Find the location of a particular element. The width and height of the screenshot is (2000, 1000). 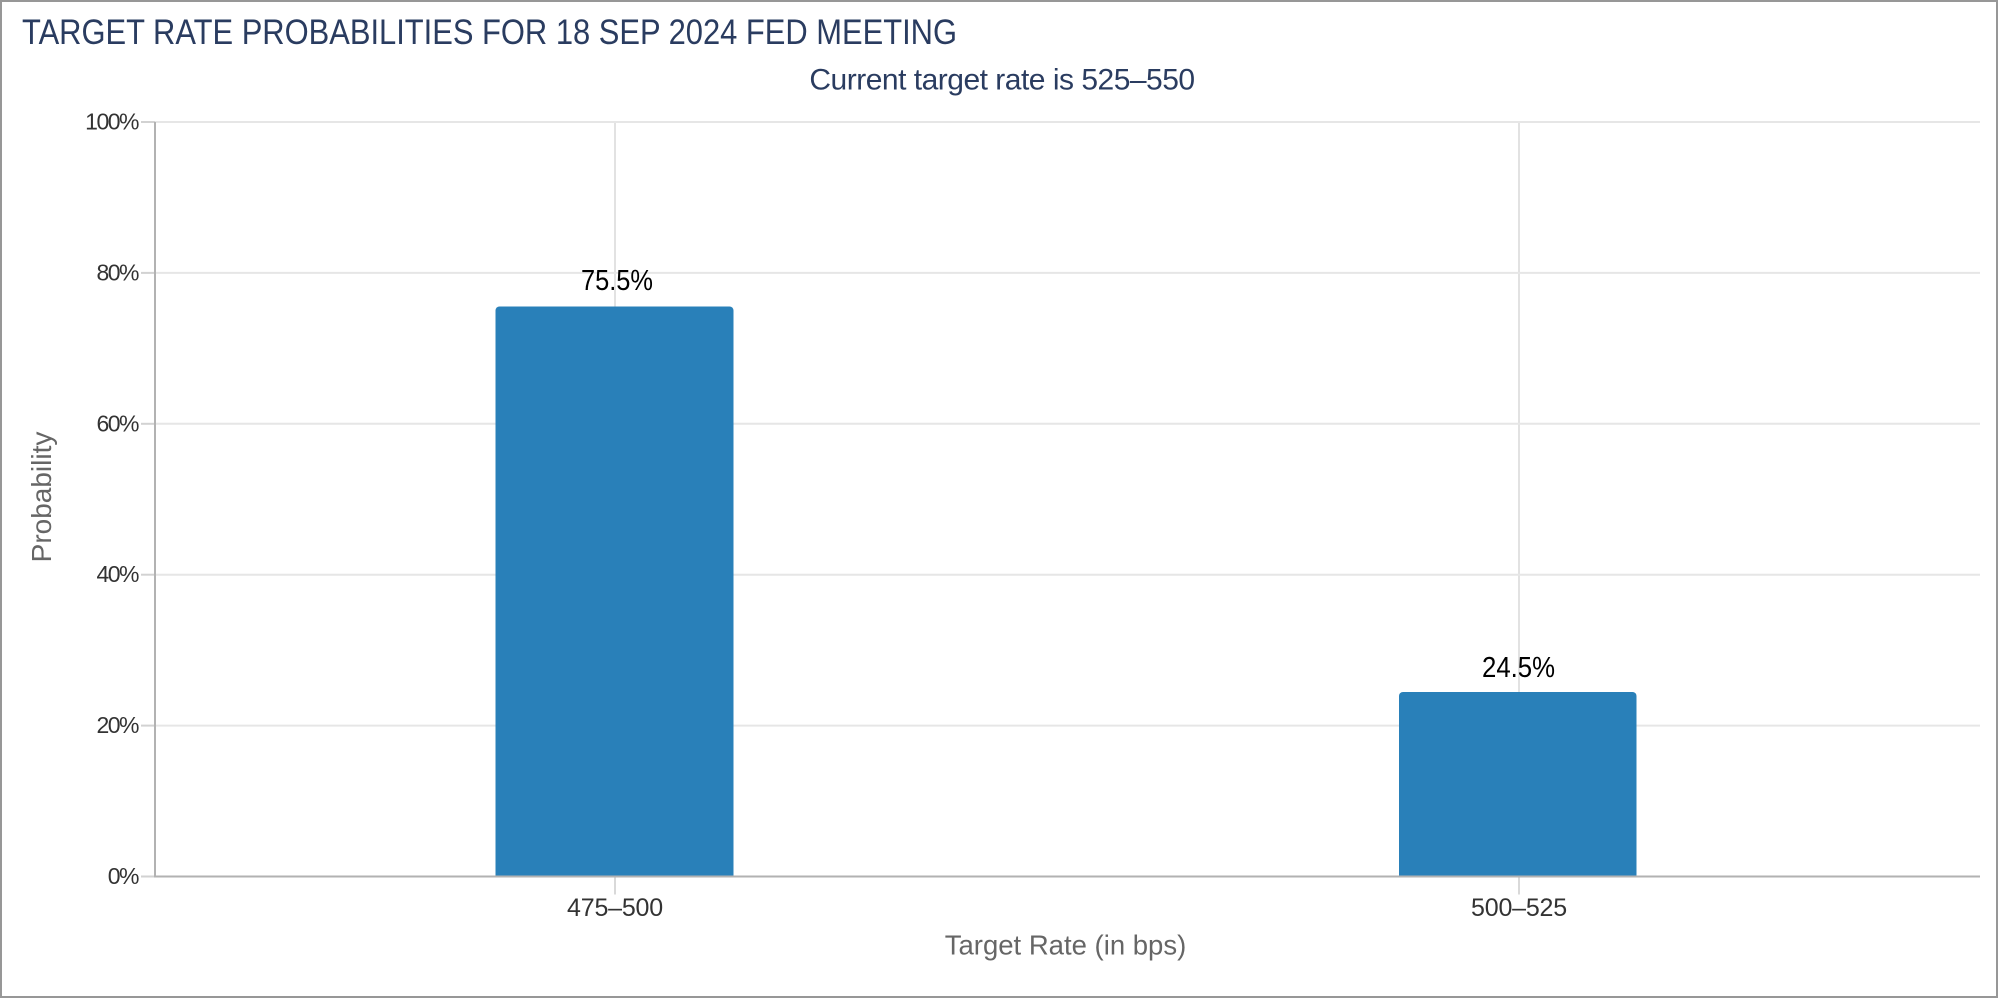

svg-text: 500–525 is located at coordinates (1519, 908).